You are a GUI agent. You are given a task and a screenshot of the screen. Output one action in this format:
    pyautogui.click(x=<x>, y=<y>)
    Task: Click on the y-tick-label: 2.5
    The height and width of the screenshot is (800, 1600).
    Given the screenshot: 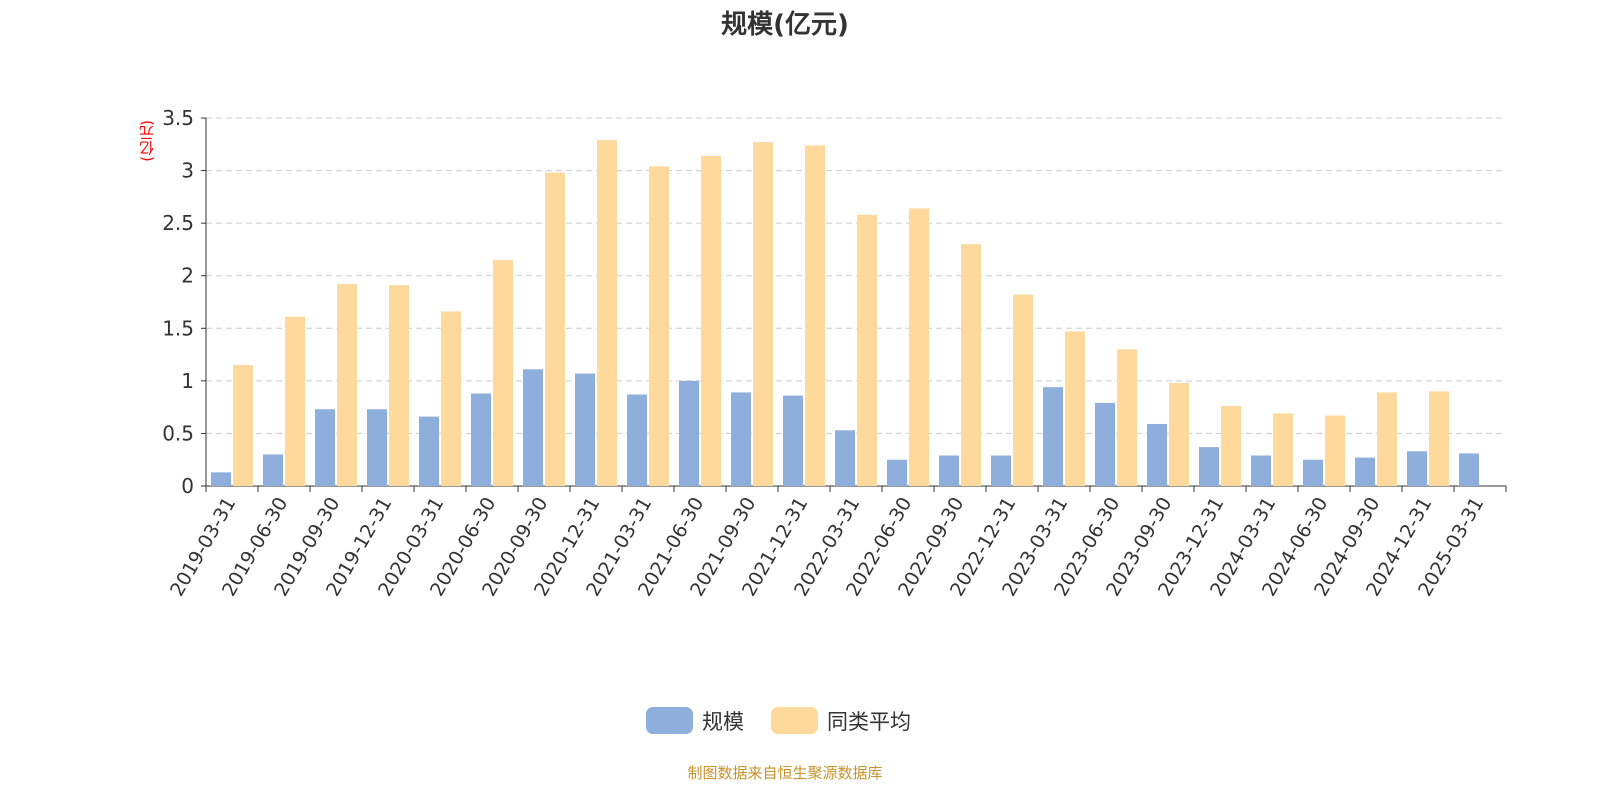 What is the action you would take?
    pyautogui.click(x=178, y=223)
    